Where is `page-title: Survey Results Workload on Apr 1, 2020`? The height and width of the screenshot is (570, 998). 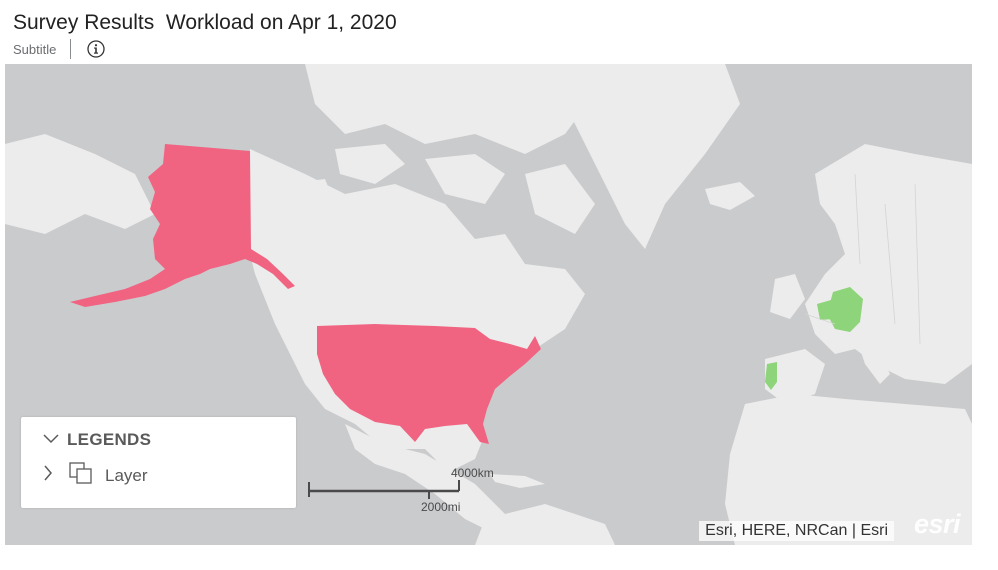
page-title: Survey Results Workload on Apr 1, 2020 is located at coordinates (205, 22).